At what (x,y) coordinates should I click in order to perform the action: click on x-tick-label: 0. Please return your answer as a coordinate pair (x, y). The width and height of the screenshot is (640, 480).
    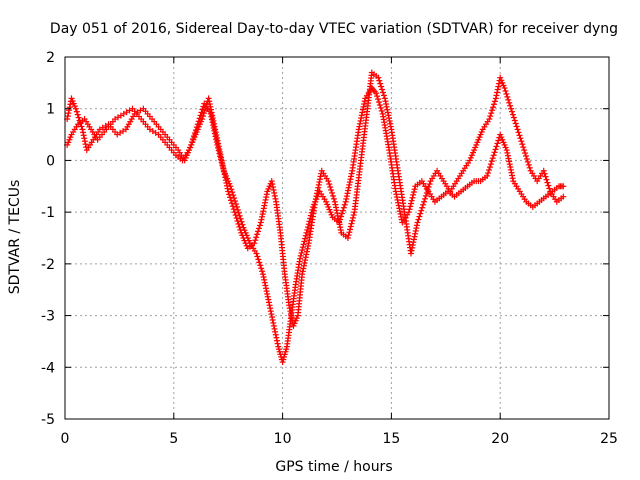
    Looking at the image, I should click on (65, 439).